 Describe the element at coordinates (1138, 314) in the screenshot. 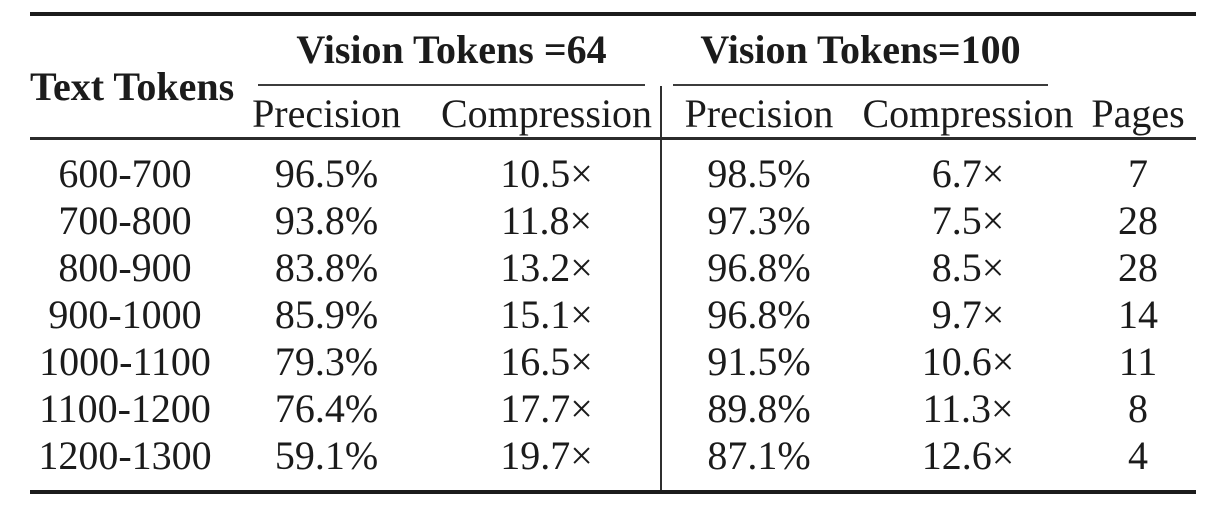

I see `cell-pages: 14` at that location.